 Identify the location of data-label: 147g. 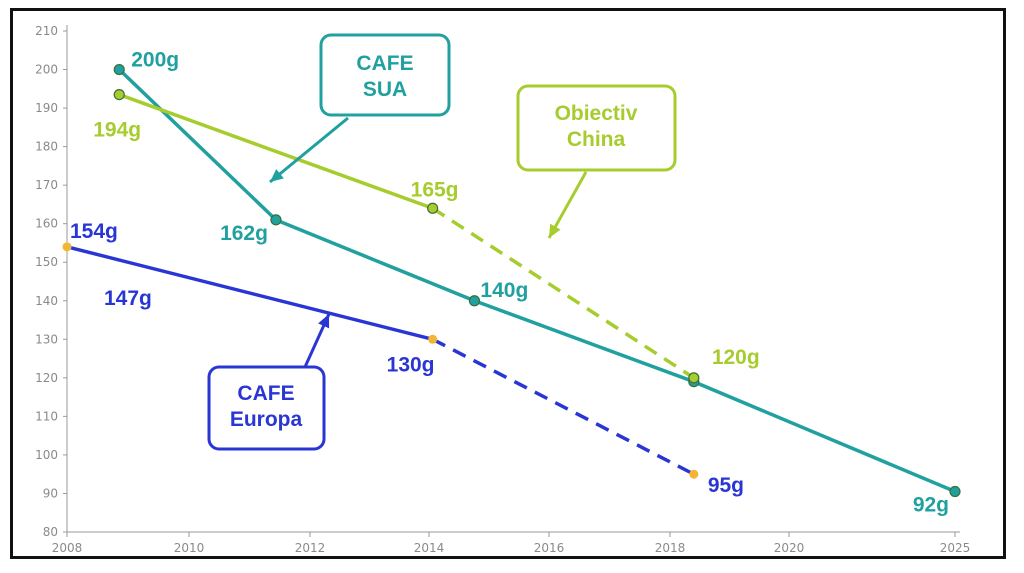
(128, 298).